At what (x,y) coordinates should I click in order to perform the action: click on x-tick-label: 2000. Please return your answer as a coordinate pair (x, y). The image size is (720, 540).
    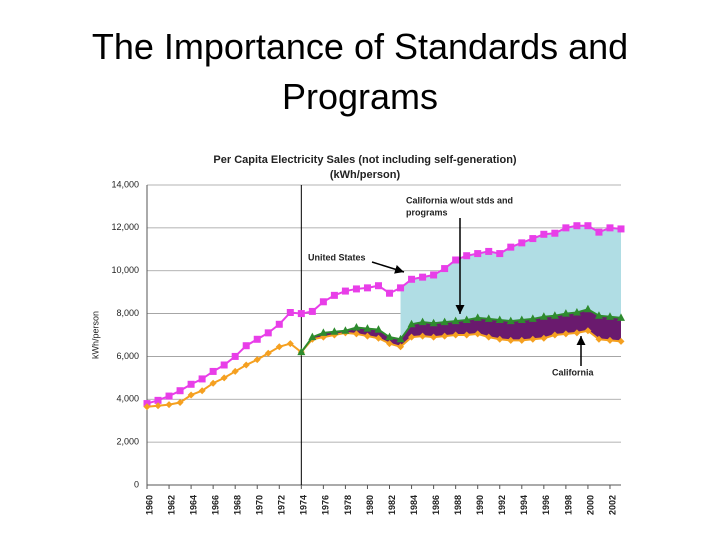
    Looking at the image, I should click on (590, 505).